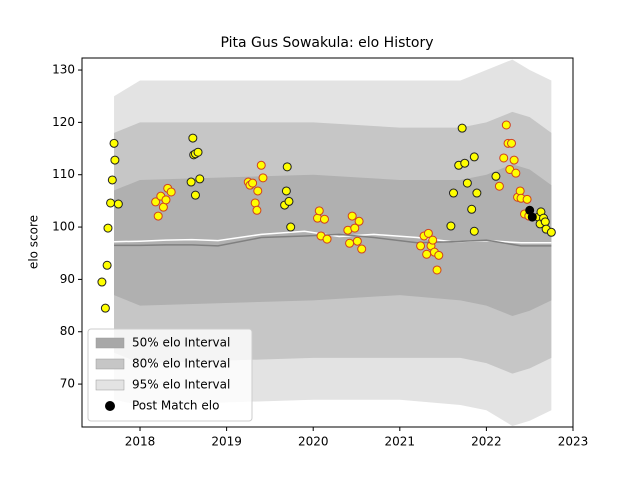  I want to click on x-tick-label: 2020, so click(313, 442).